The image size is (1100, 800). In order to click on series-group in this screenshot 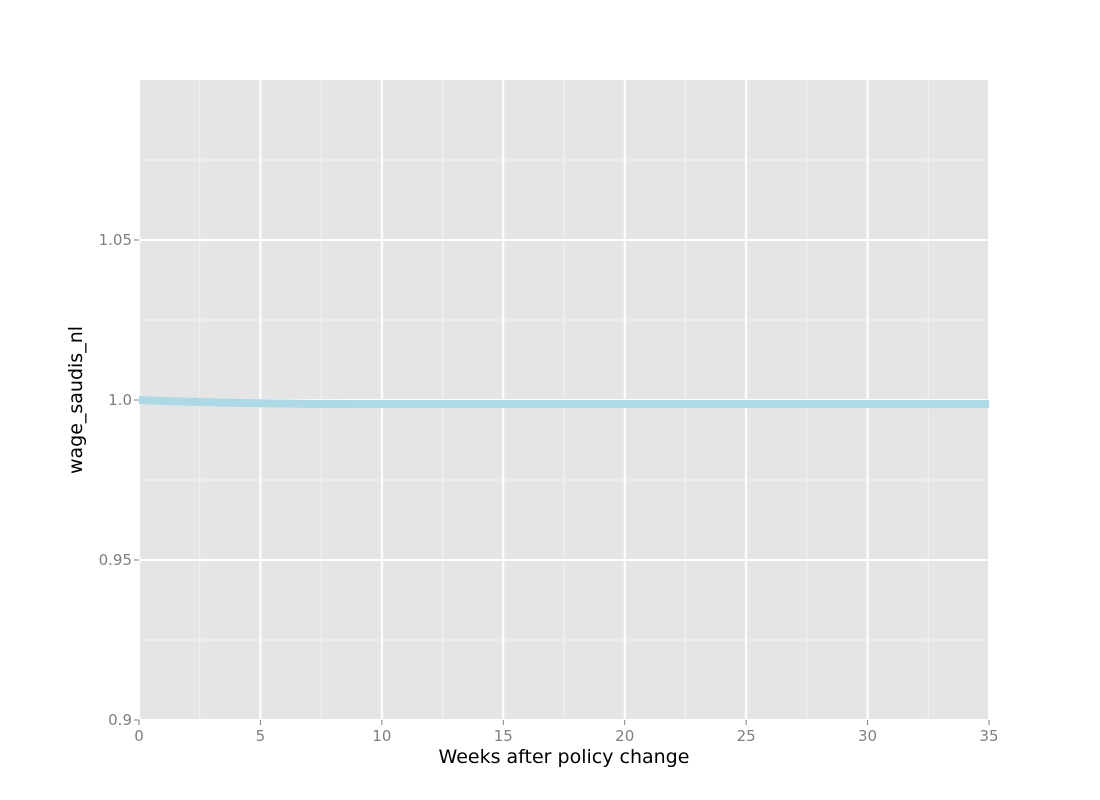, I will do `click(563, 402)`.